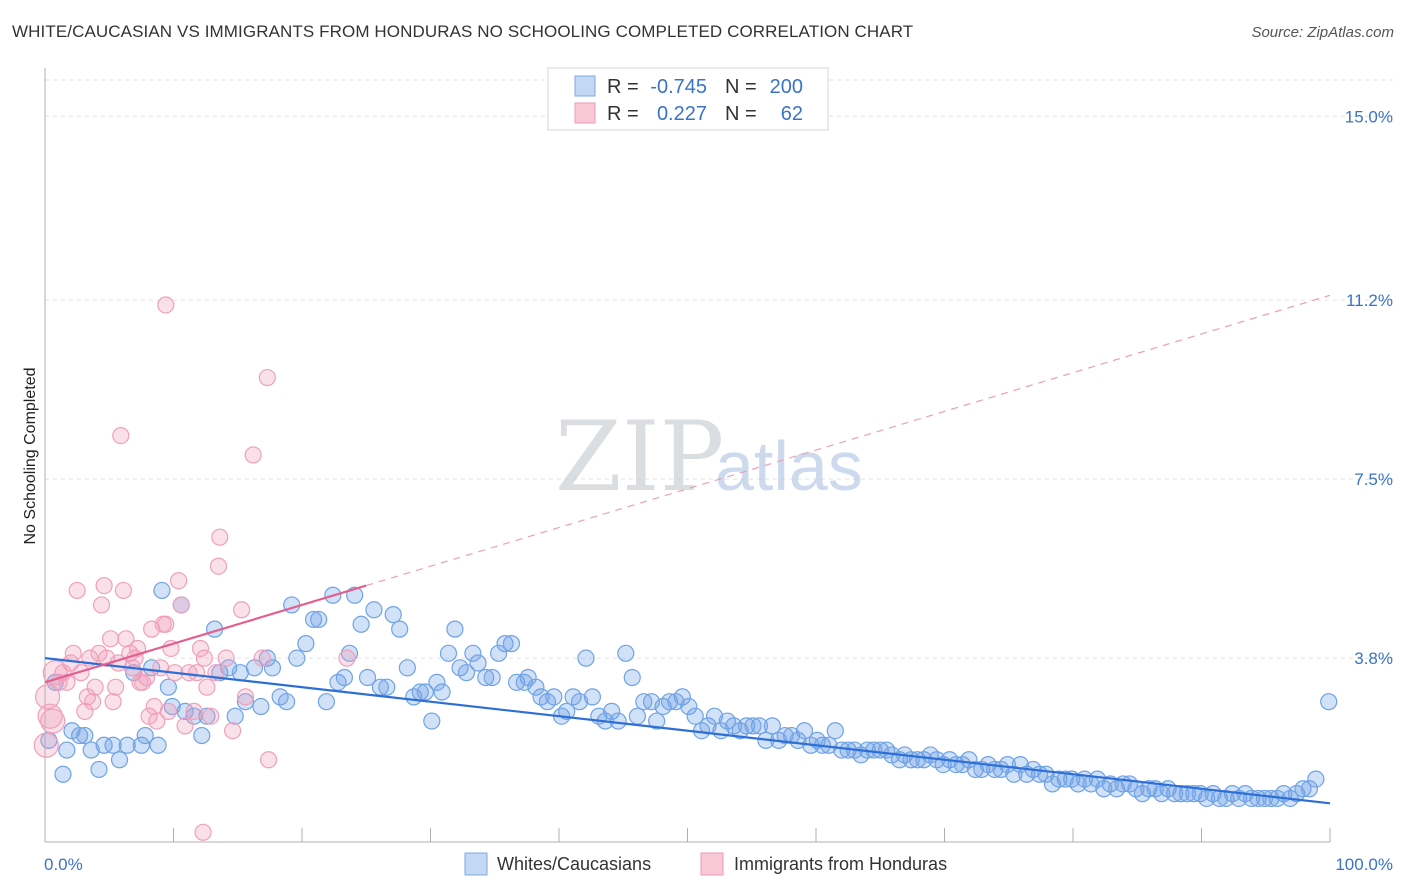  What do you see at coordinates (741, 87) in the screenshot?
I see `legend-n-label-1: N =` at bounding box center [741, 87].